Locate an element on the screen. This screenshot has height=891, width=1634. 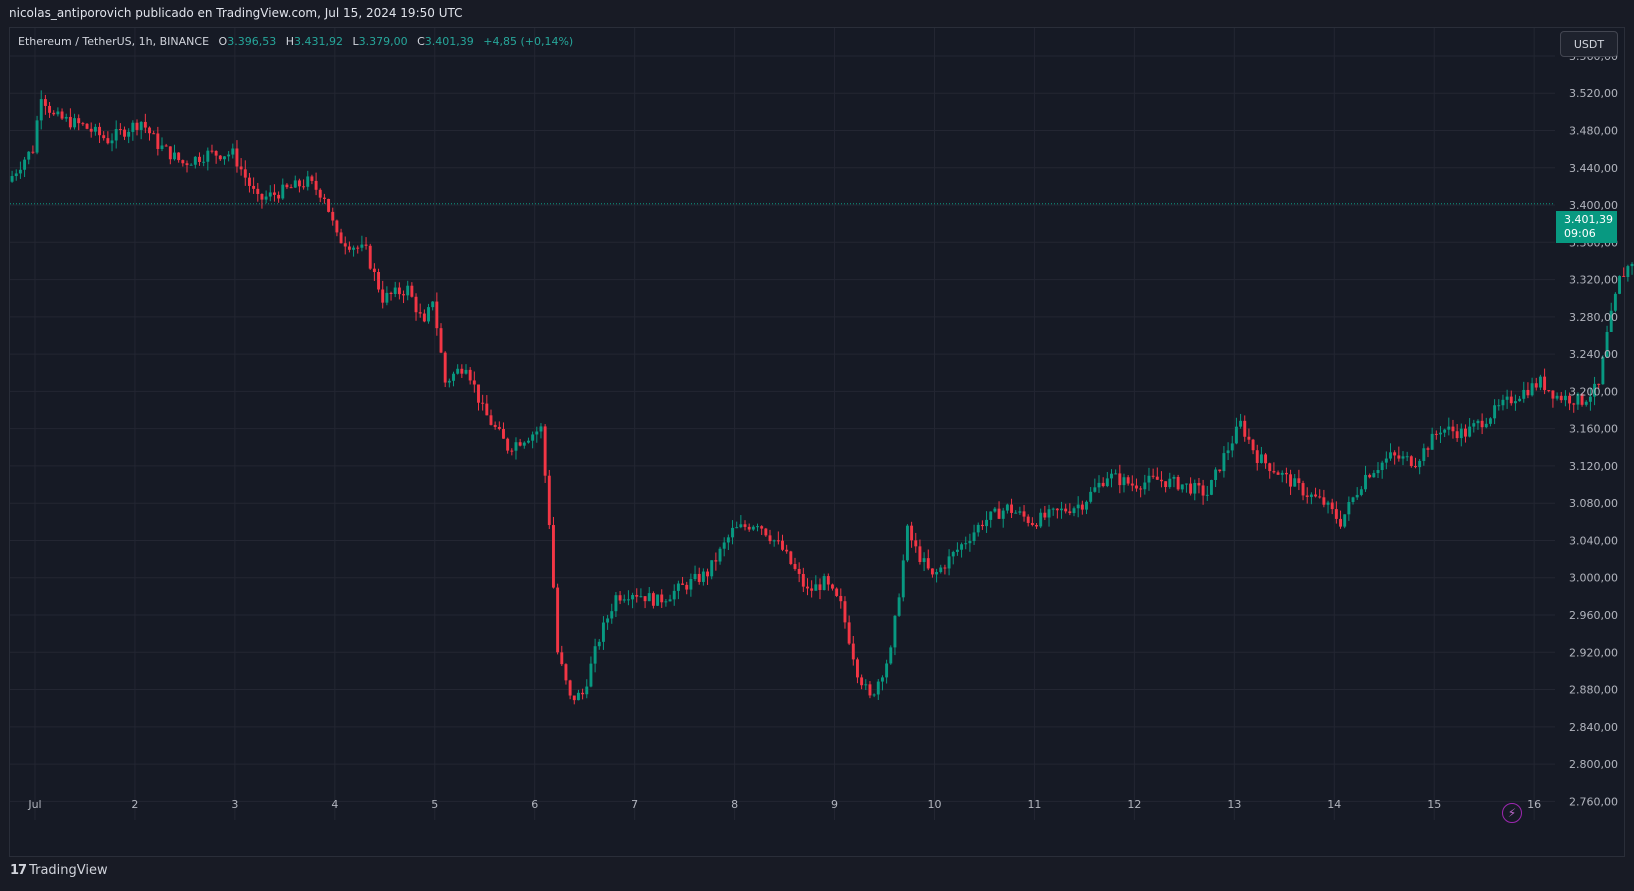
low-label: L is located at coordinates (355, 41).